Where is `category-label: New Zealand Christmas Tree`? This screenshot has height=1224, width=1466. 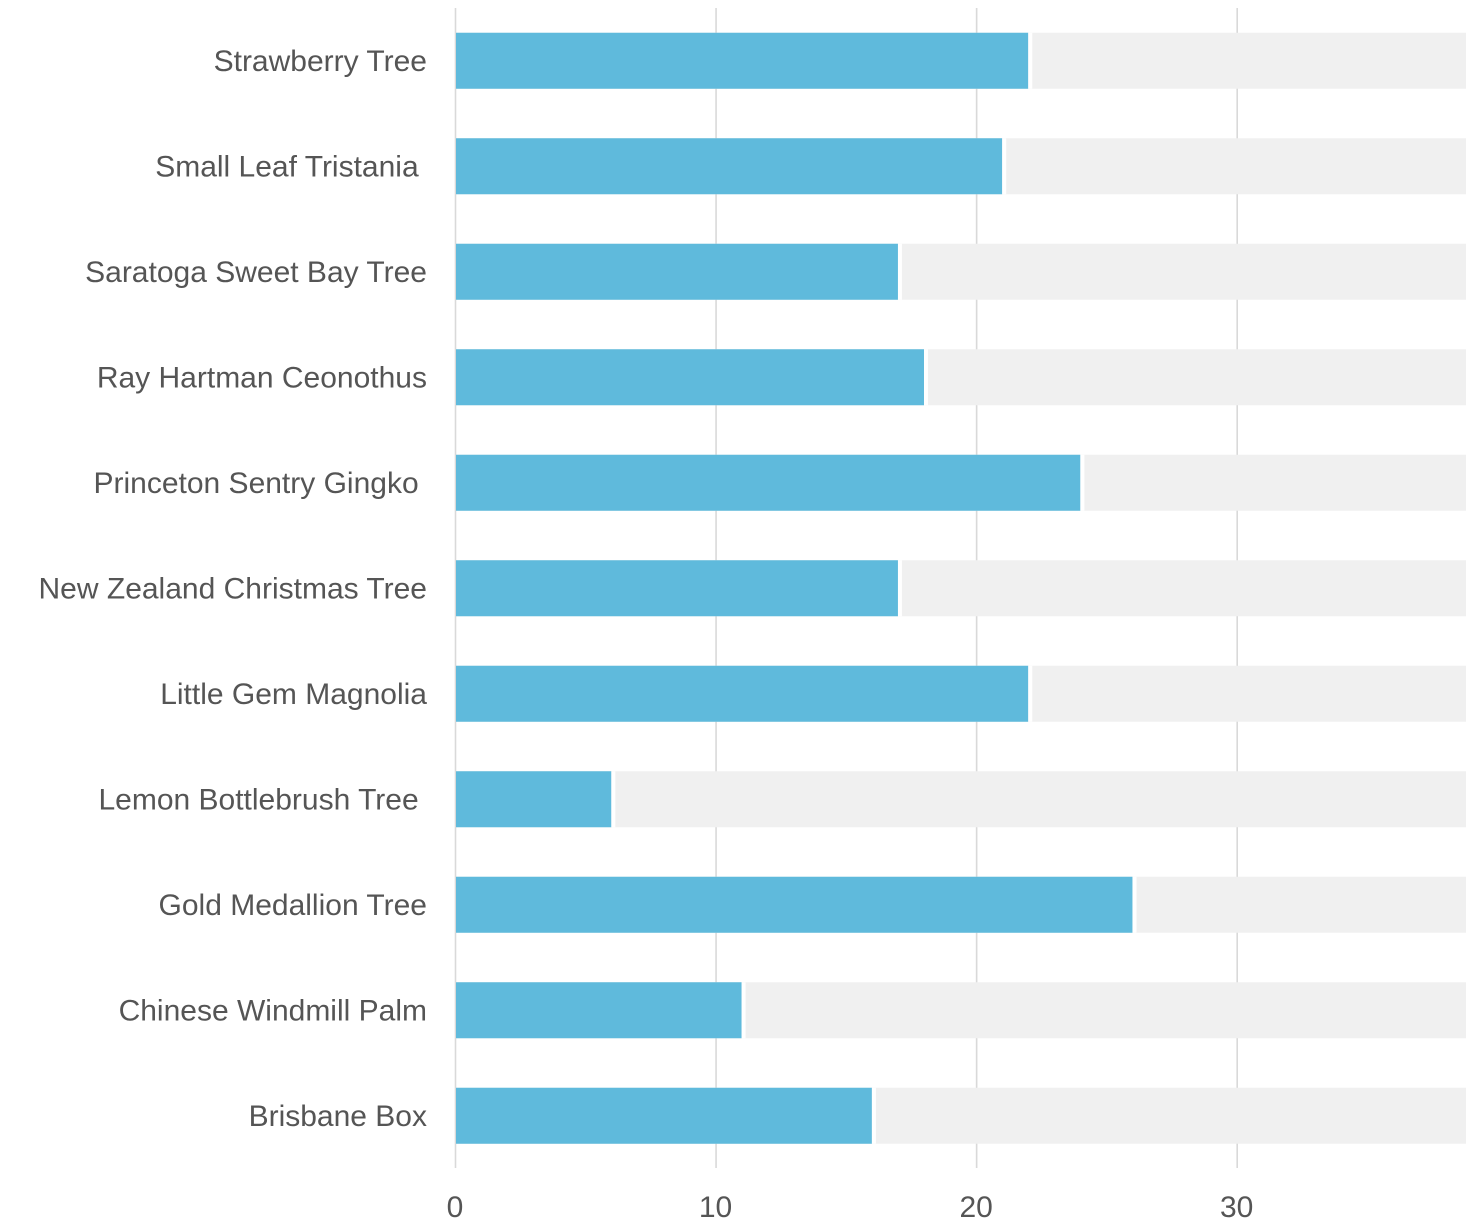
category-label: New Zealand Christmas Tree is located at coordinates (233, 588).